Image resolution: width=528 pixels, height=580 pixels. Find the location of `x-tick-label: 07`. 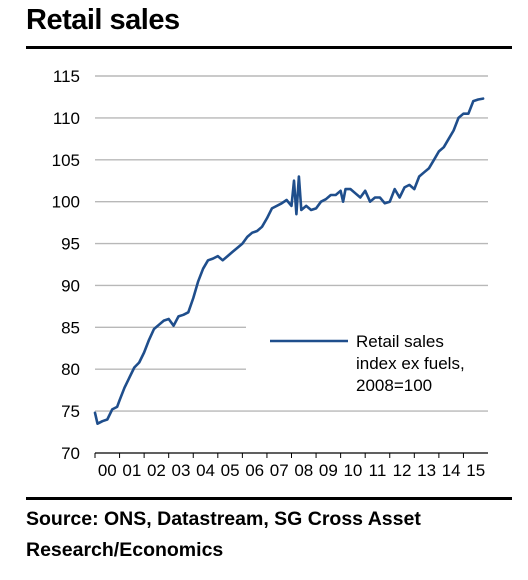

x-tick-label: 07 is located at coordinates (279, 470).